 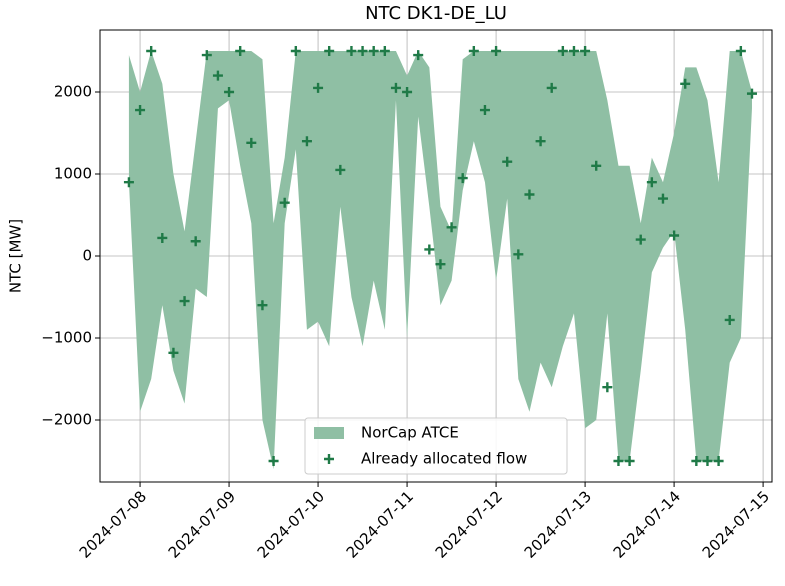 I want to click on x-tick-label: 2024-07-08, so click(x=113, y=524).